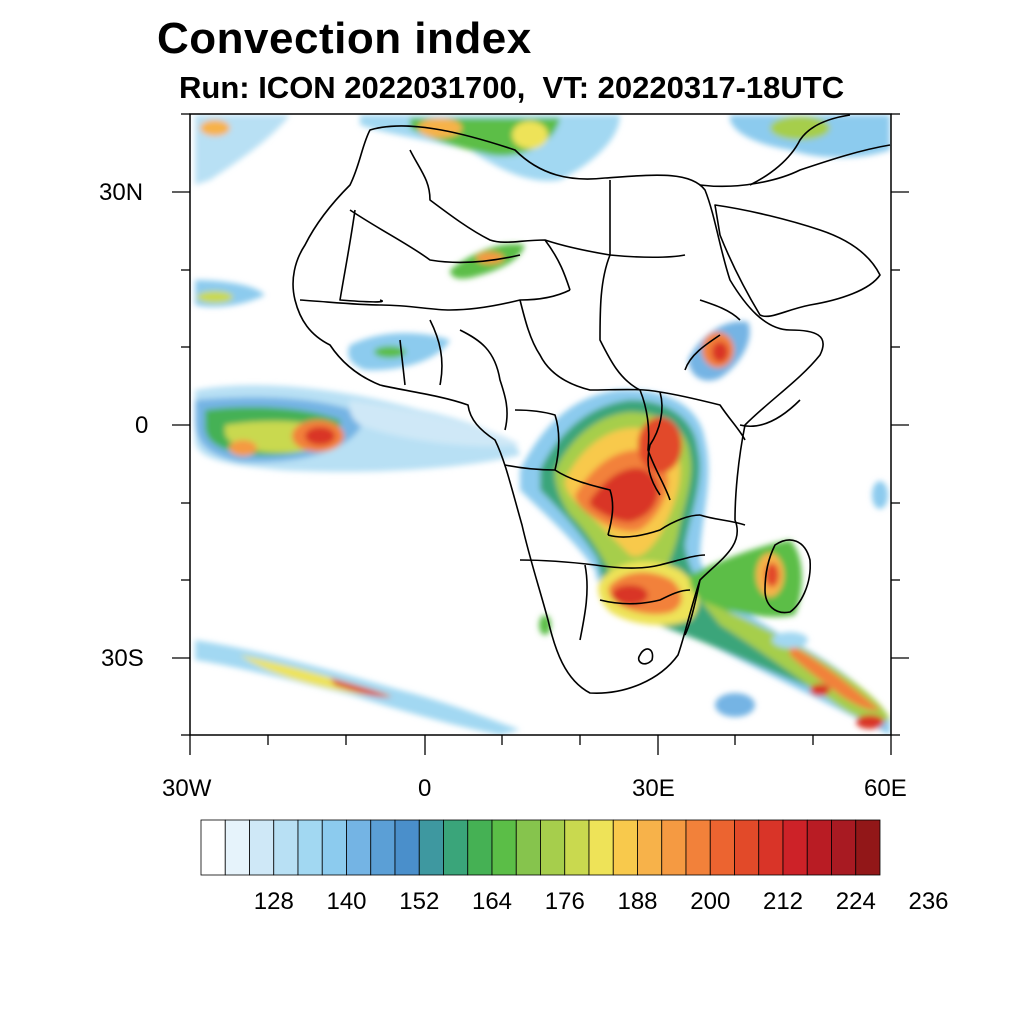 The width and height of the screenshot is (1024, 1024). What do you see at coordinates (121, 192) in the screenshot?
I see `y-tick-label-30n: 30N` at bounding box center [121, 192].